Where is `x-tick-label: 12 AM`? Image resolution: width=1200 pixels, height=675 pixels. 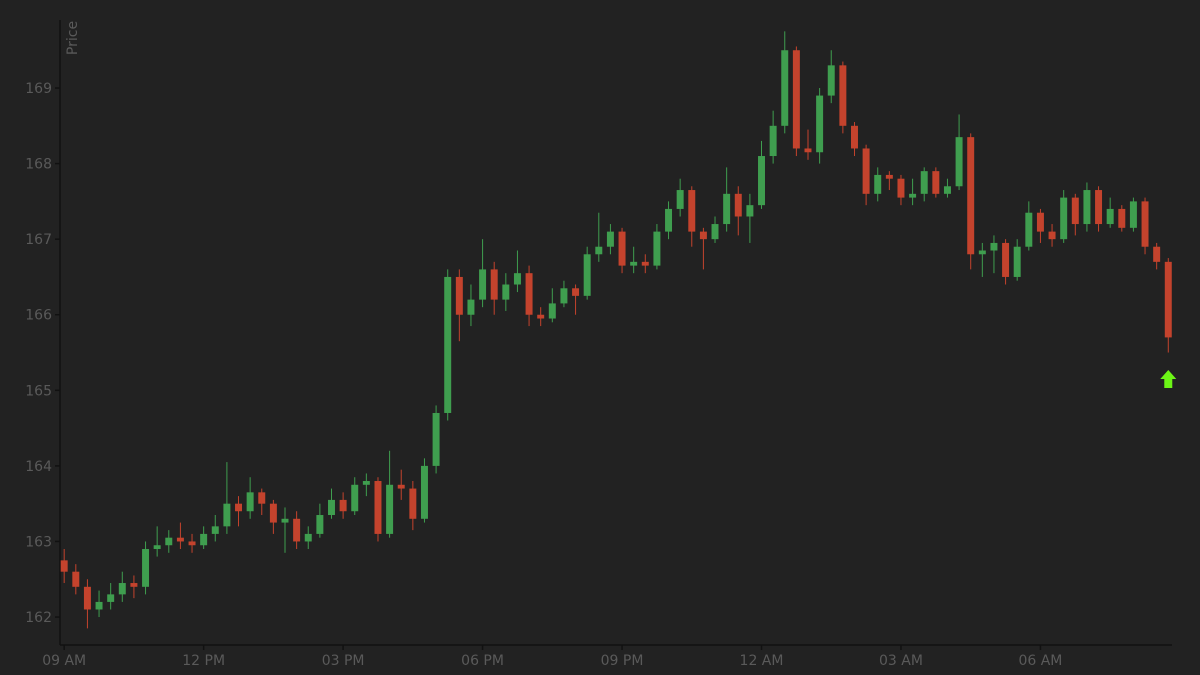
x-tick-label: 12 AM is located at coordinates (762, 661).